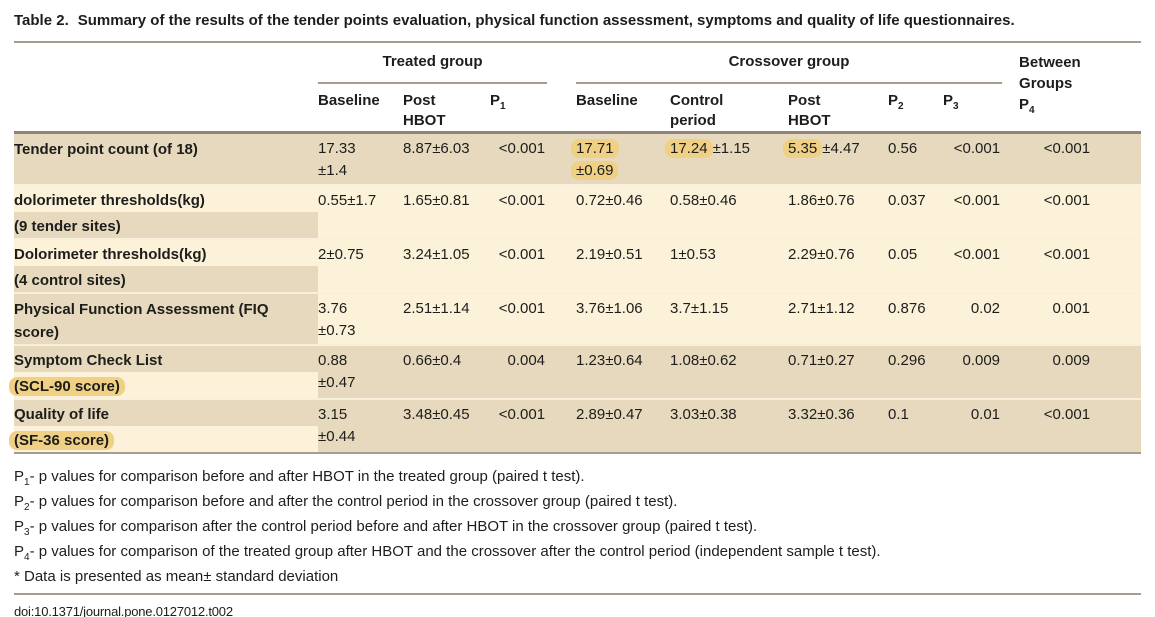 The image size is (1155, 617). What do you see at coordinates (22, 552) in the screenshot?
I see `footnote-p: P4` at bounding box center [22, 552].